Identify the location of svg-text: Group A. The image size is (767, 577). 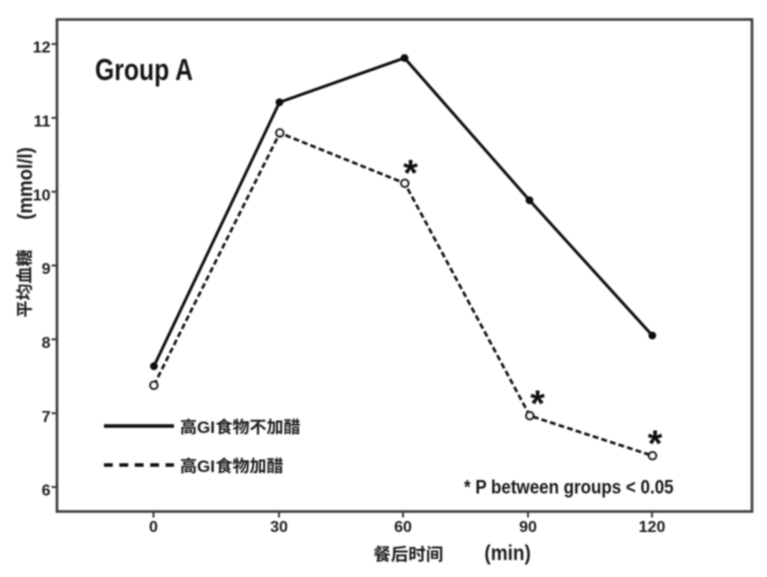
(144, 70).